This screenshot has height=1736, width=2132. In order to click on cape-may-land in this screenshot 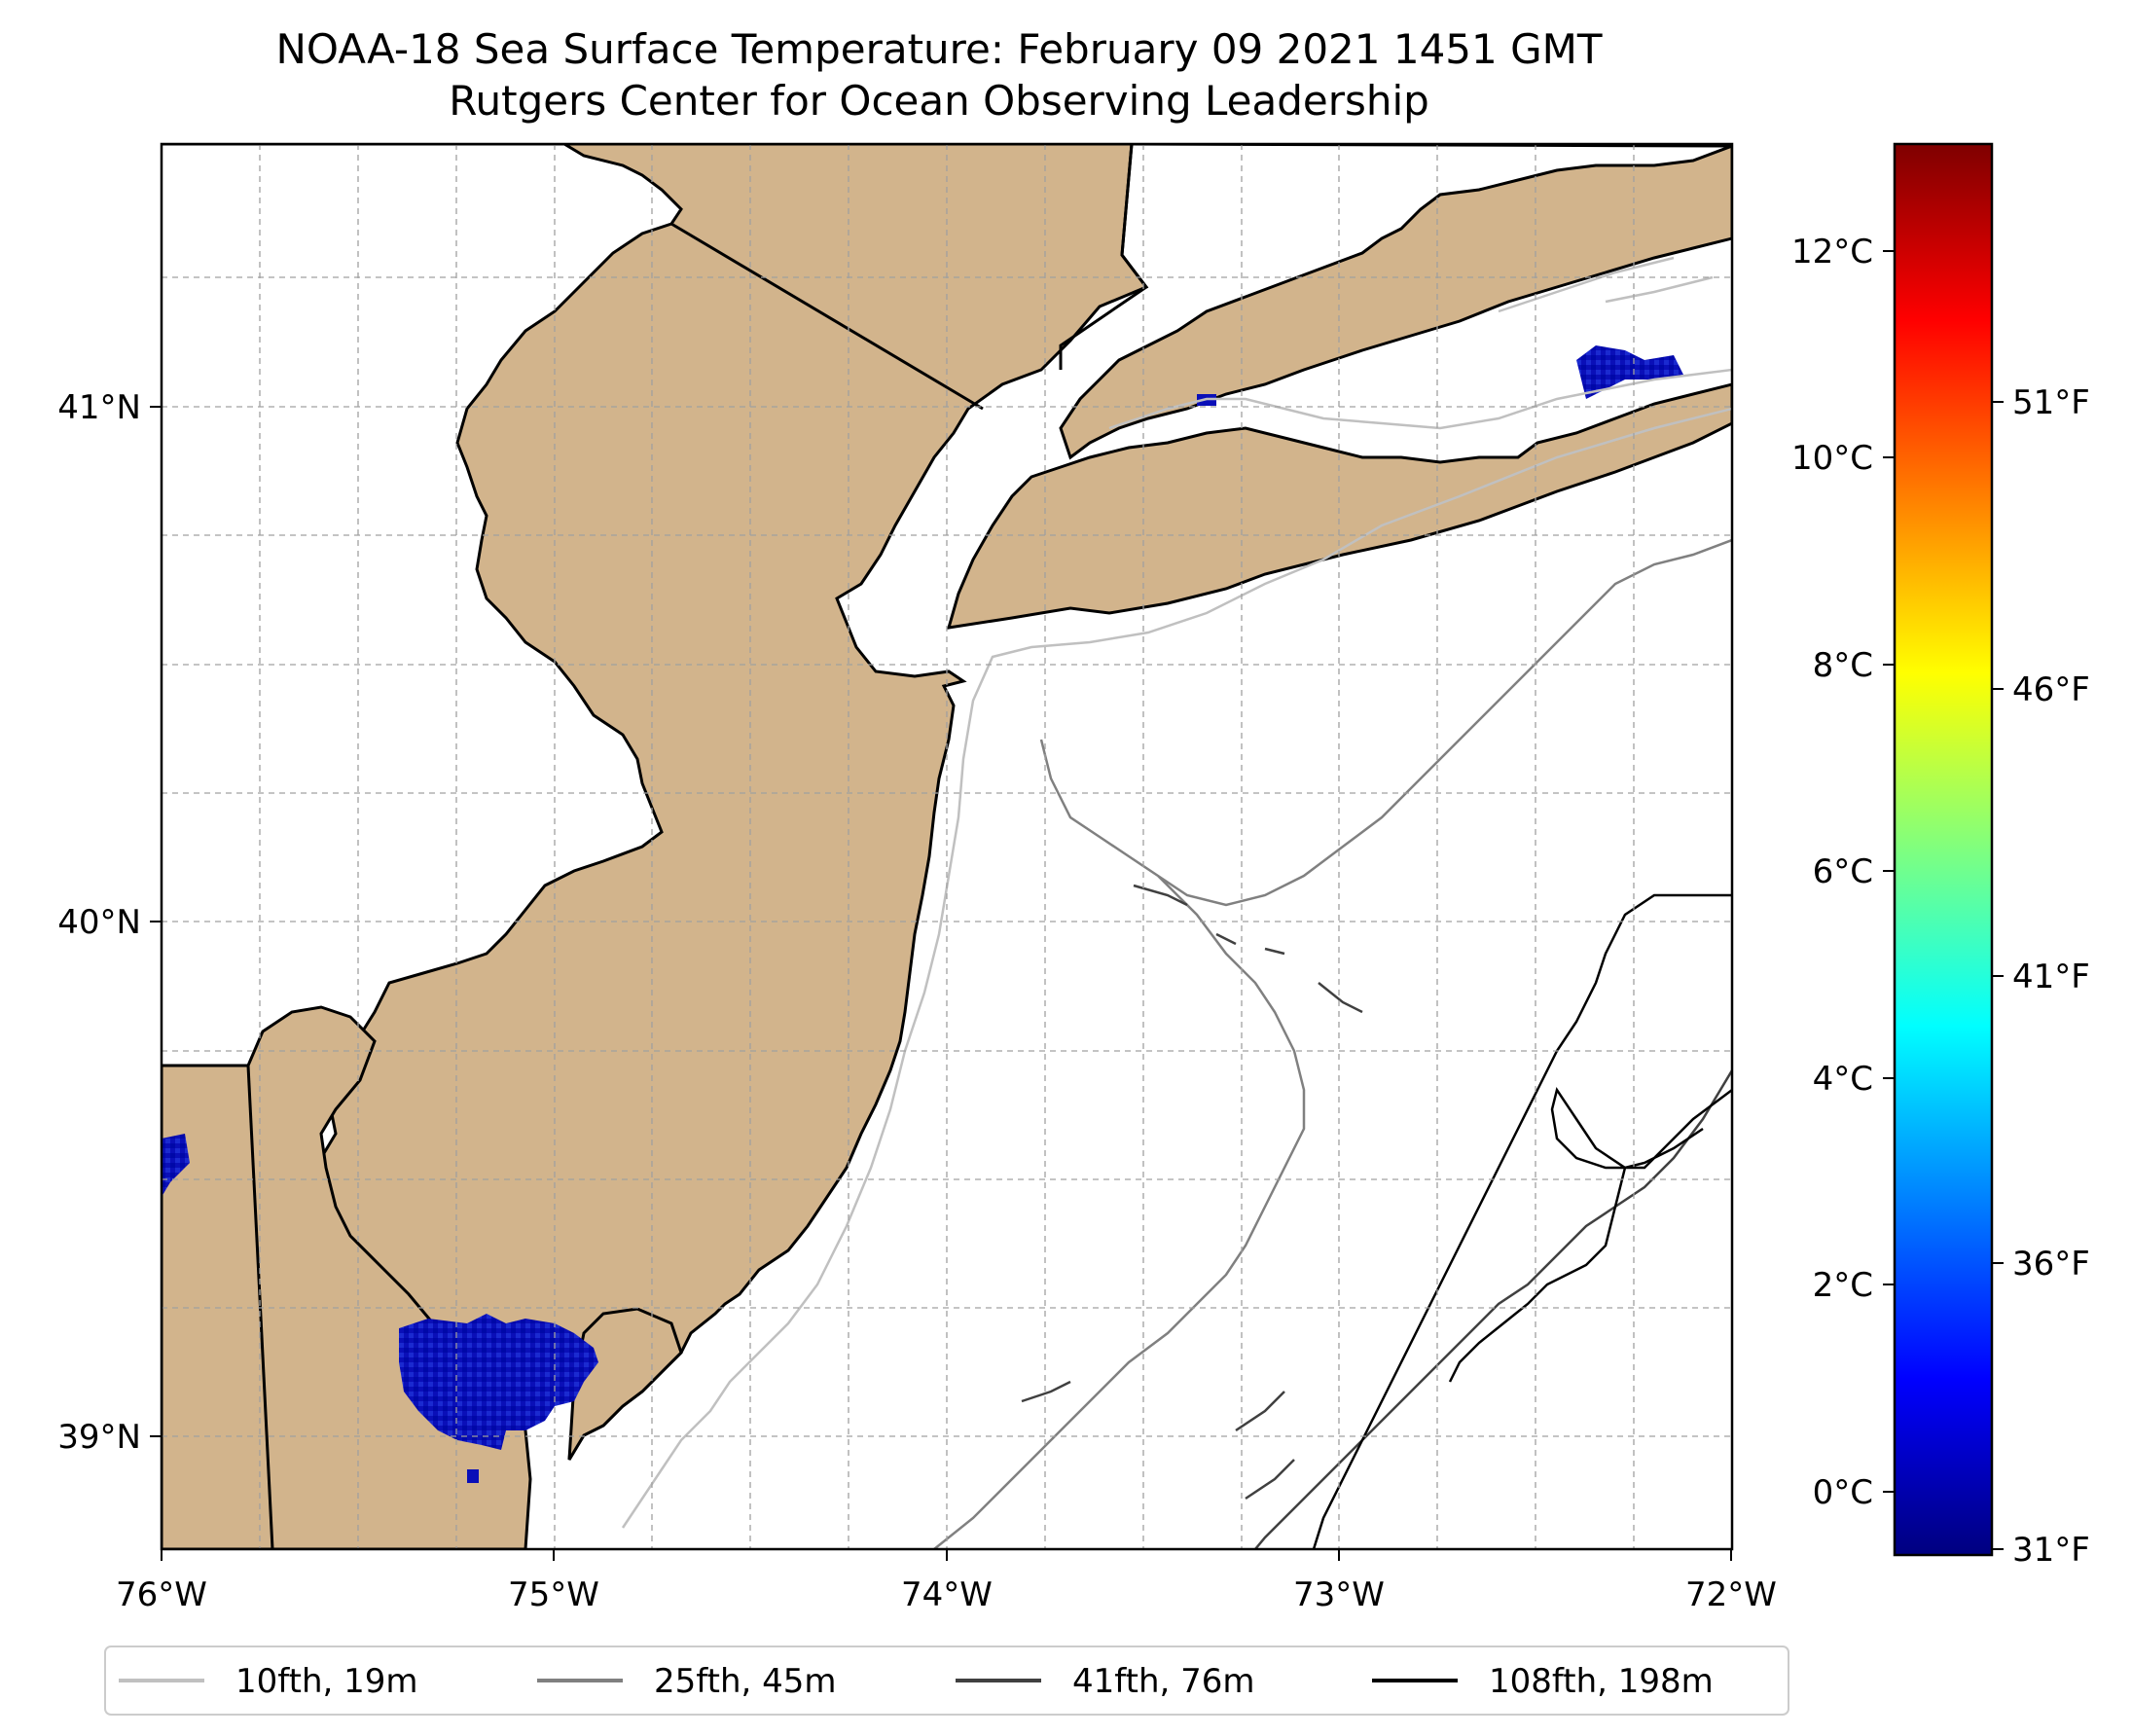, I will do `click(625, 1384)`.